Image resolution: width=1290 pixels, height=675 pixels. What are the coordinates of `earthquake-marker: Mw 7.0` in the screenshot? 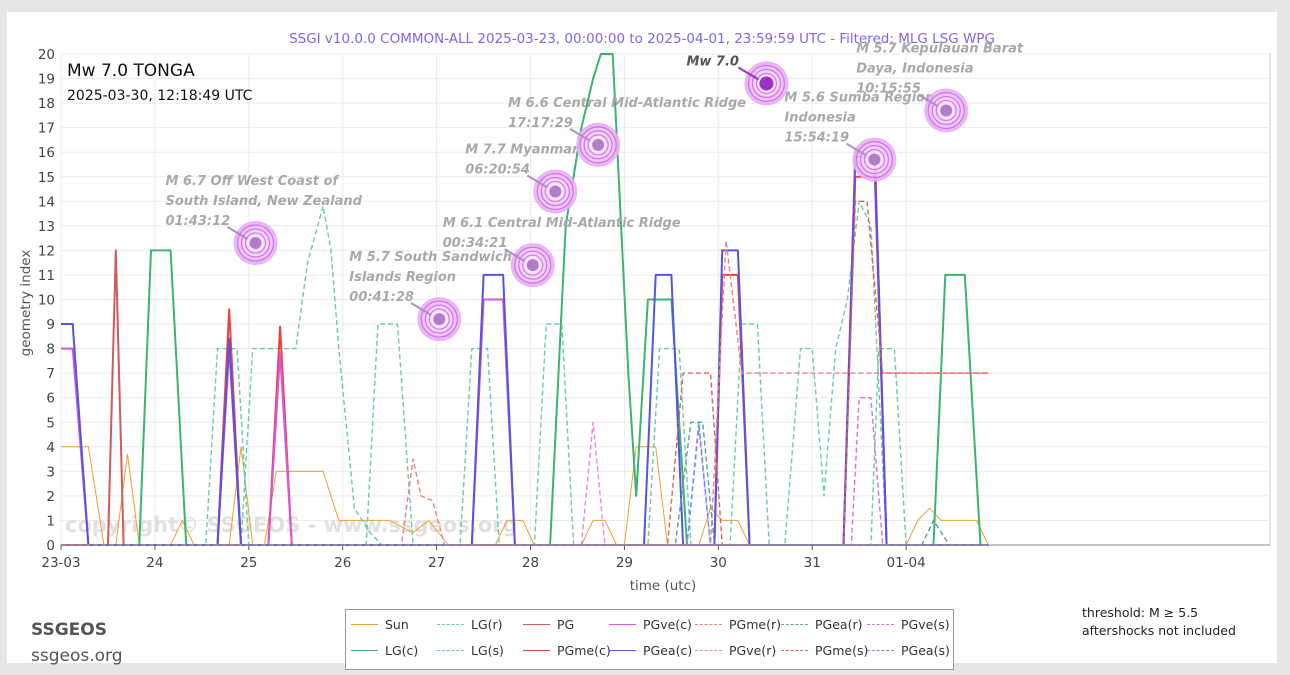 It's located at (737, 80).